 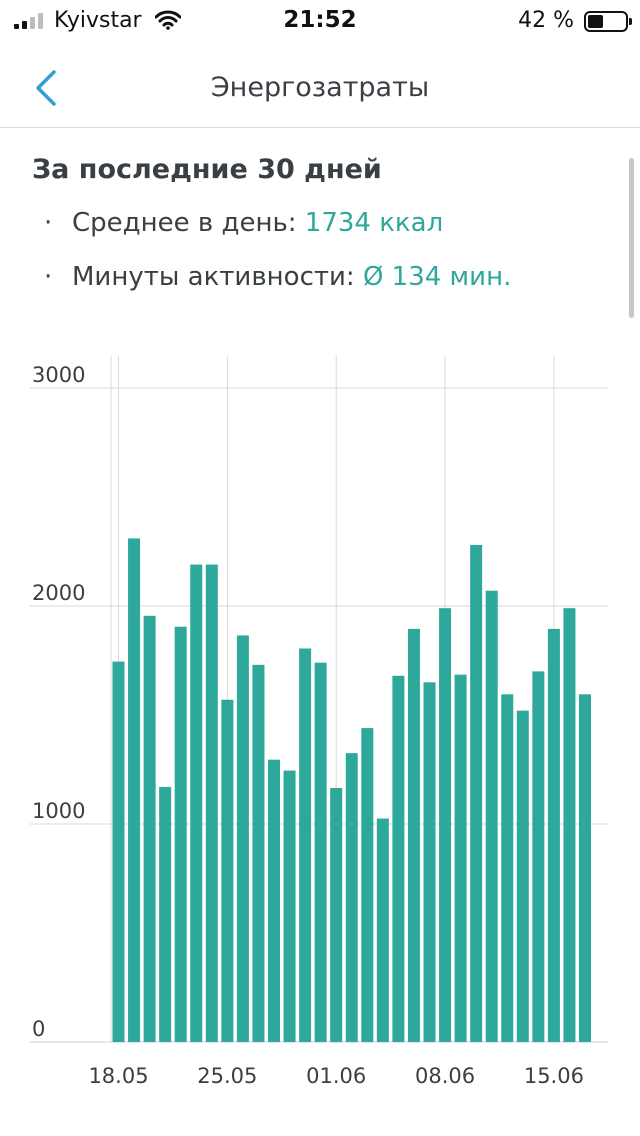 I want to click on battery-icon, so click(x=608, y=21).